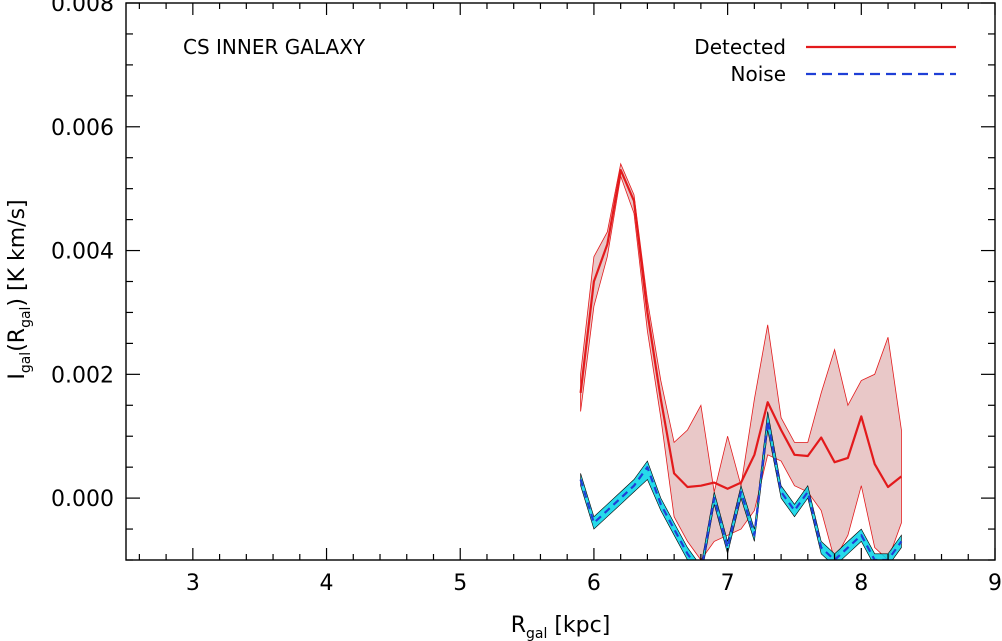 This screenshot has height=641, width=1002. What do you see at coordinates (594, 583) in the screenshot?
I see `x-tick-label: 6` at bounding box center [594, 583].